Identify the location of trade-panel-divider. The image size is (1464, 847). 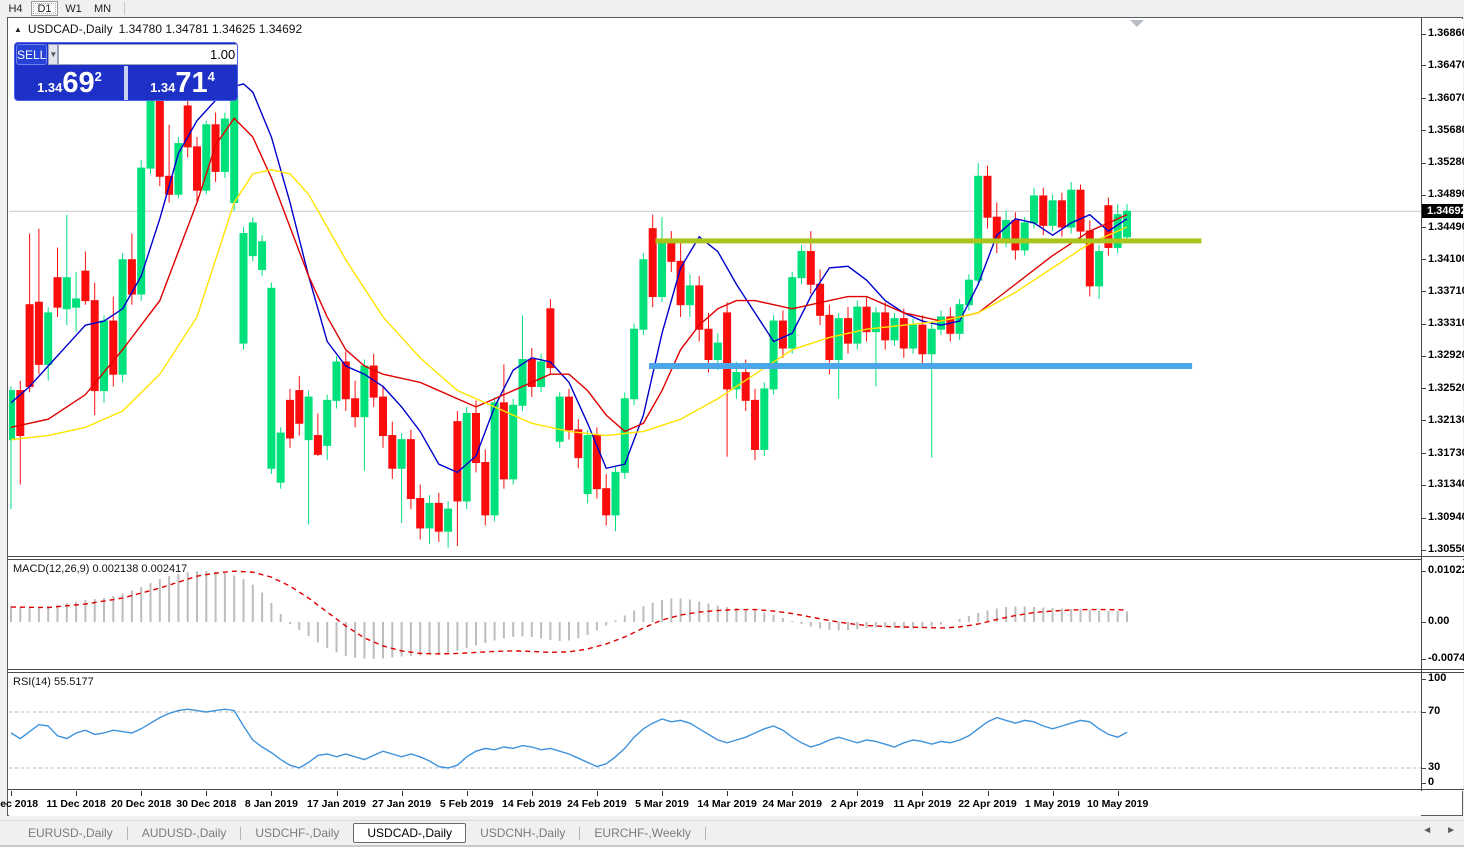
(126, 83).